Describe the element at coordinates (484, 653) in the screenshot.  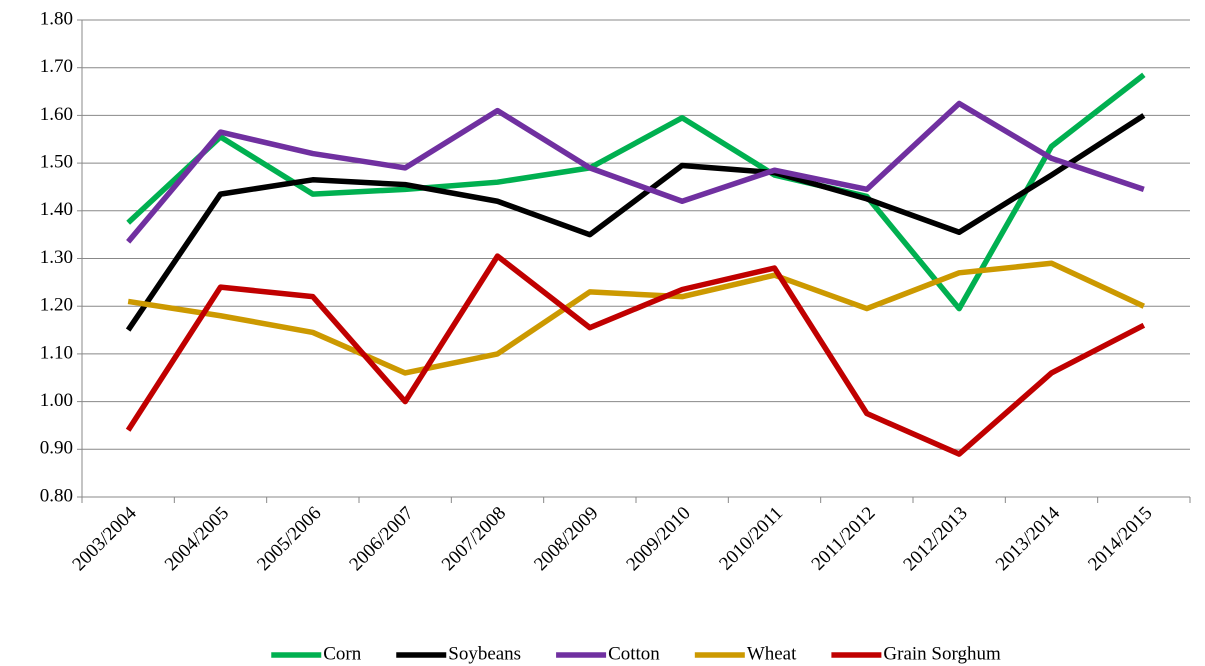
I see `legend-label: Soybeans` at that location.